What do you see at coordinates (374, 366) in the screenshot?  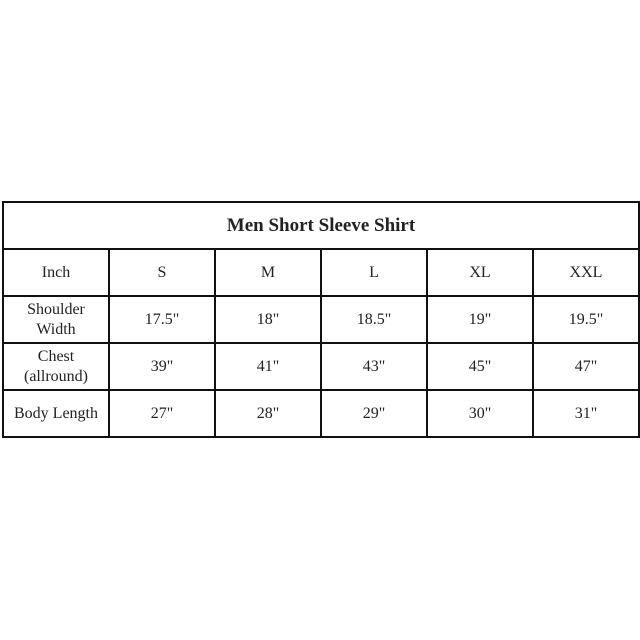 I see `table-cell: 43"` at bounding box center [374, 366].